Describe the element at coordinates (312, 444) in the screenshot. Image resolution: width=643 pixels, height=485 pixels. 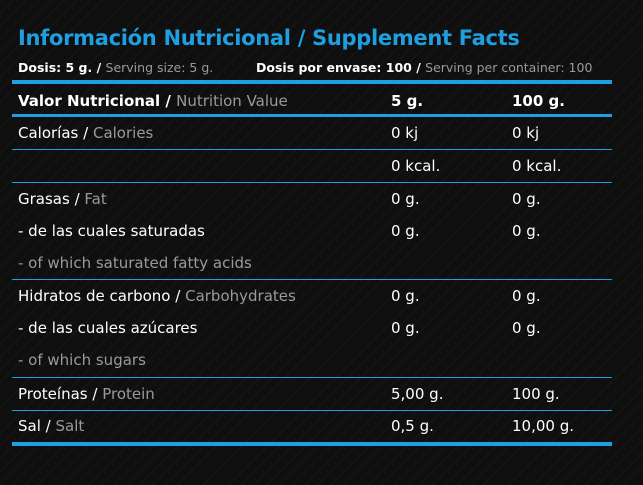
I see `bottom-rule` at that location.